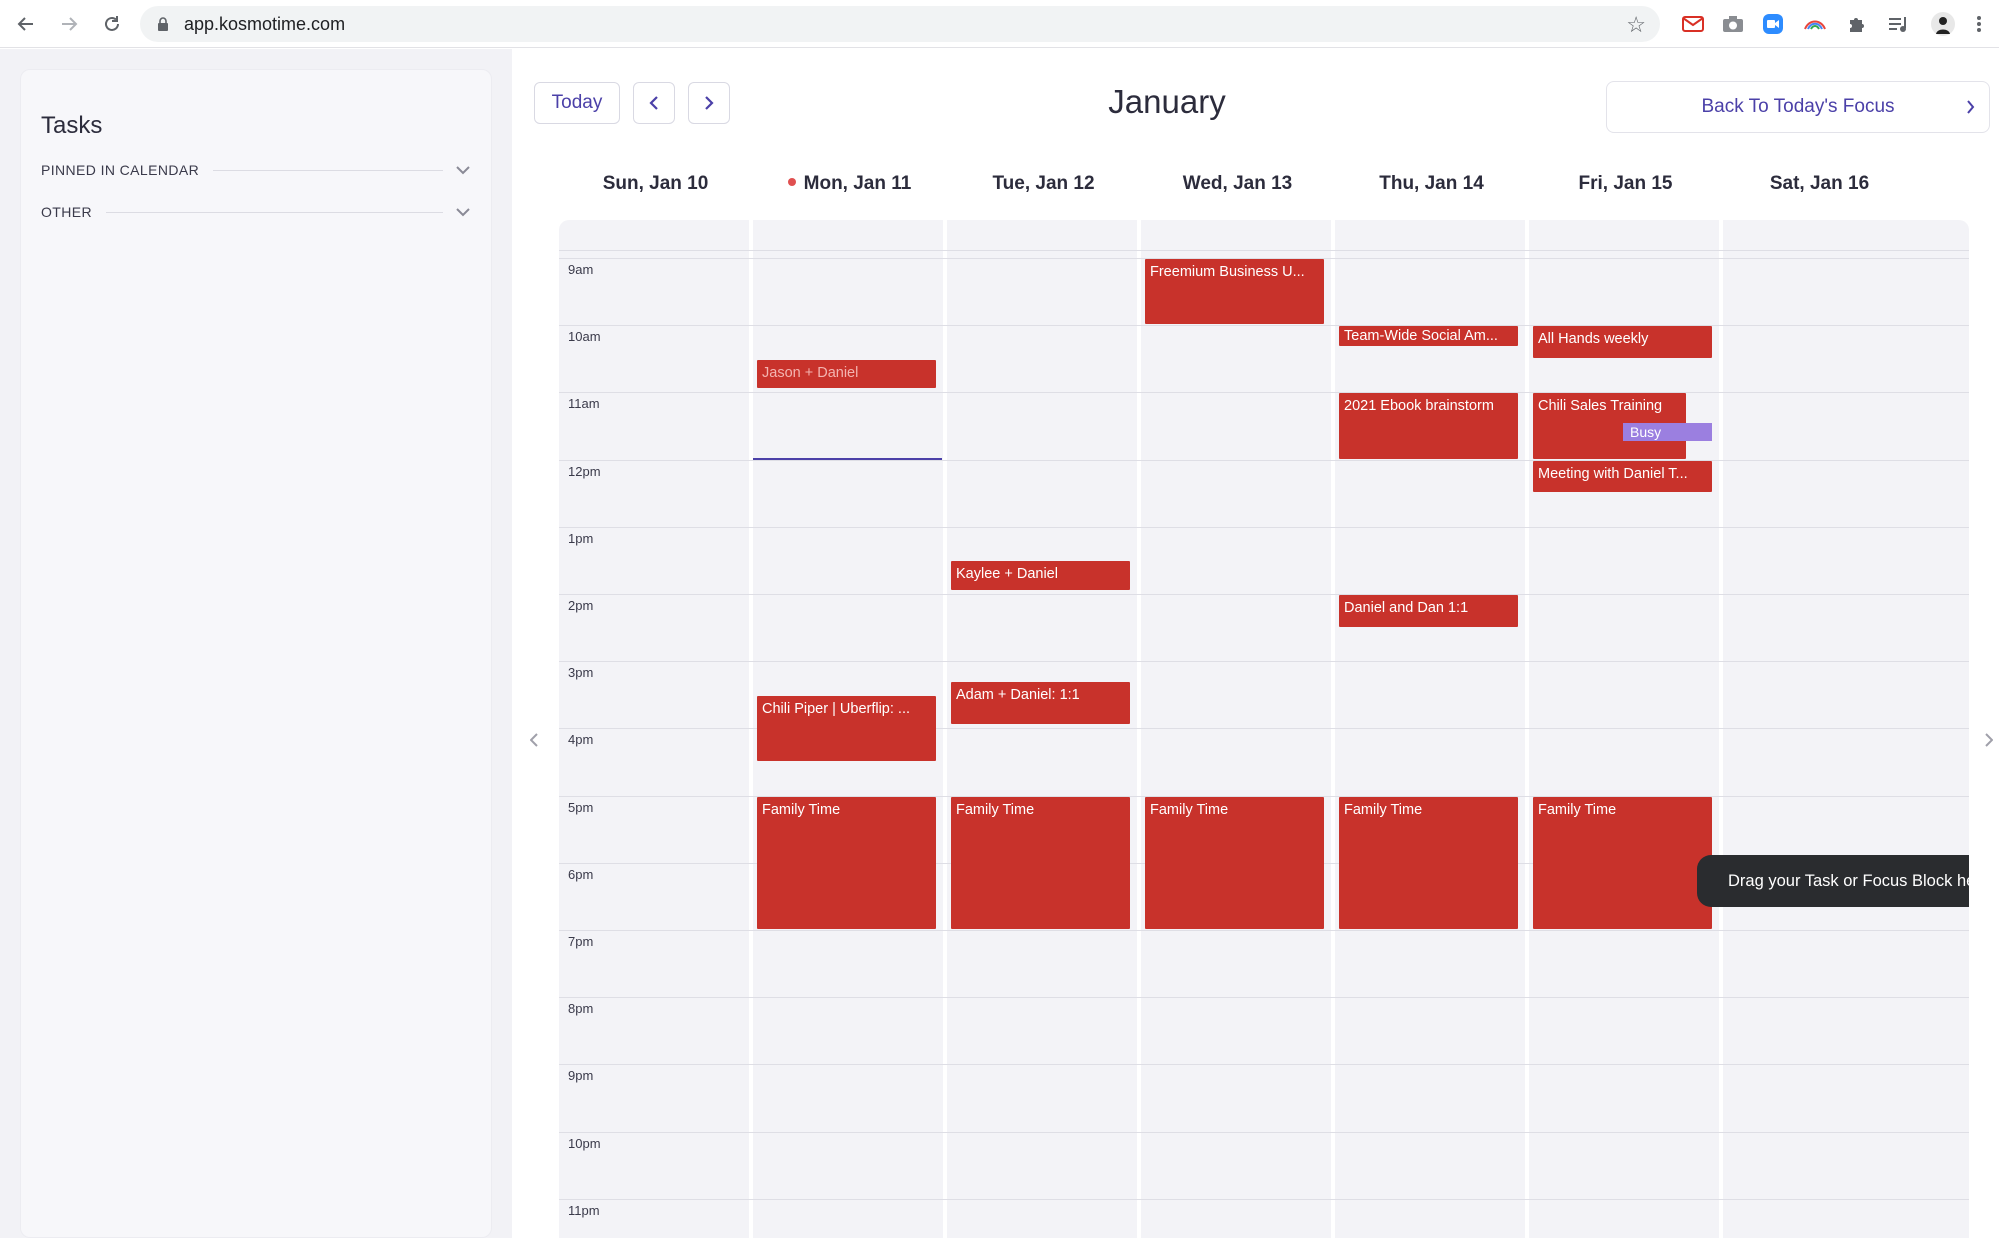 The image size is (1999, 1238). Describe the element at coordinates (581, 807) in the screenshot. I see `hour-label: 5pm` at that location.